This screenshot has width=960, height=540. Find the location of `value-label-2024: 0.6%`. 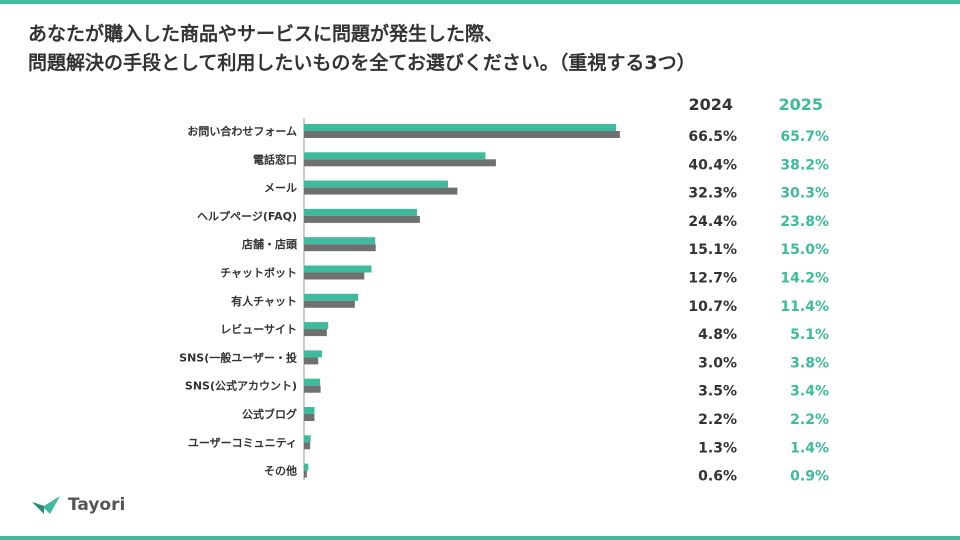

value-label-2024: 0.6% is located at coordinates (717, 477).